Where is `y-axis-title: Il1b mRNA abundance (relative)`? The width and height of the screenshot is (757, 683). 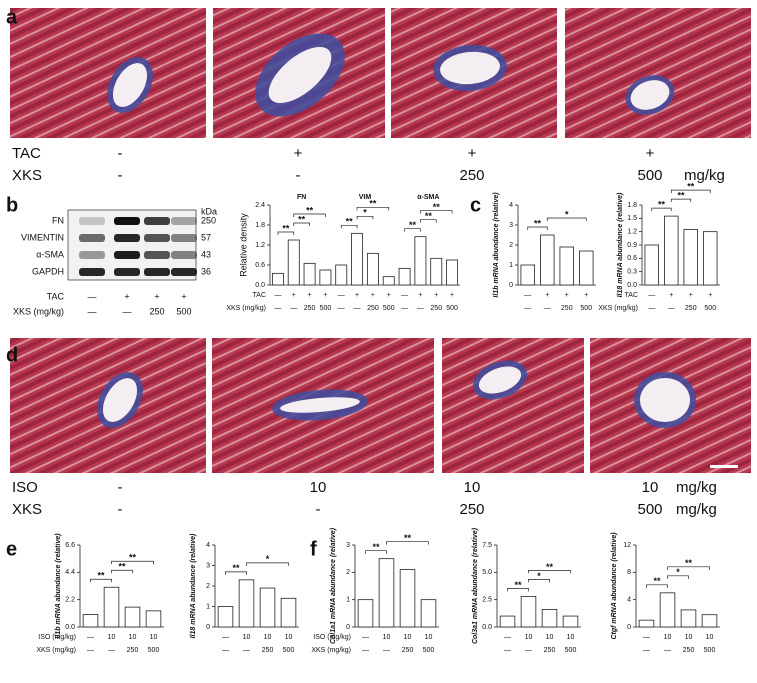 y-axis-title: Il1b mRNA abundance (relative) is located at coordinates (58, 586).